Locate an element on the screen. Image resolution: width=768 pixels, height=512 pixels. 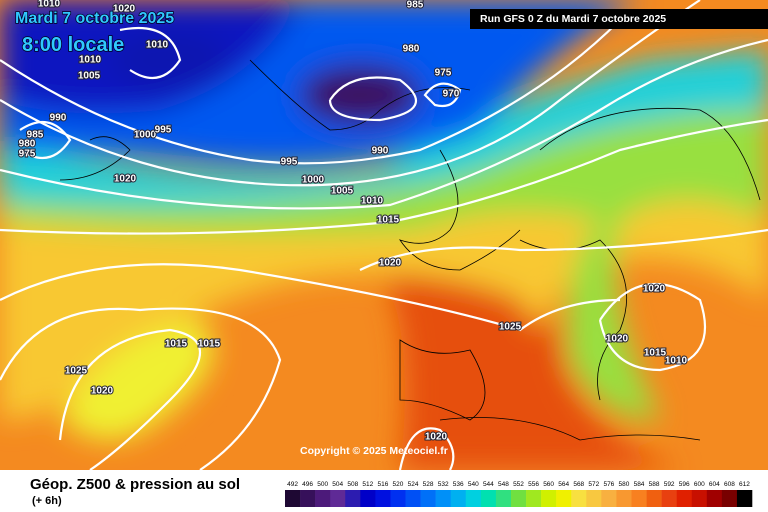
legend-label: 568 is located at coordinates (578, 484).